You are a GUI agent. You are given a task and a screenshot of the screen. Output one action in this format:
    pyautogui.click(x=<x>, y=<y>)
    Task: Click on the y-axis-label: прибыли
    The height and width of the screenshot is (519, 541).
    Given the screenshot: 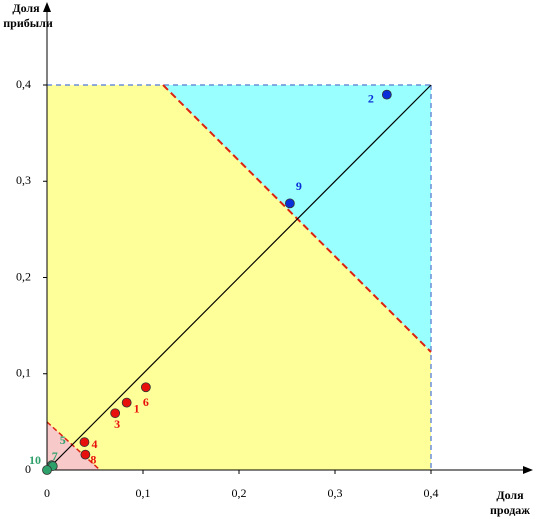 What is the action you would take?
    pyautogui.click(x=28, y=23)
    